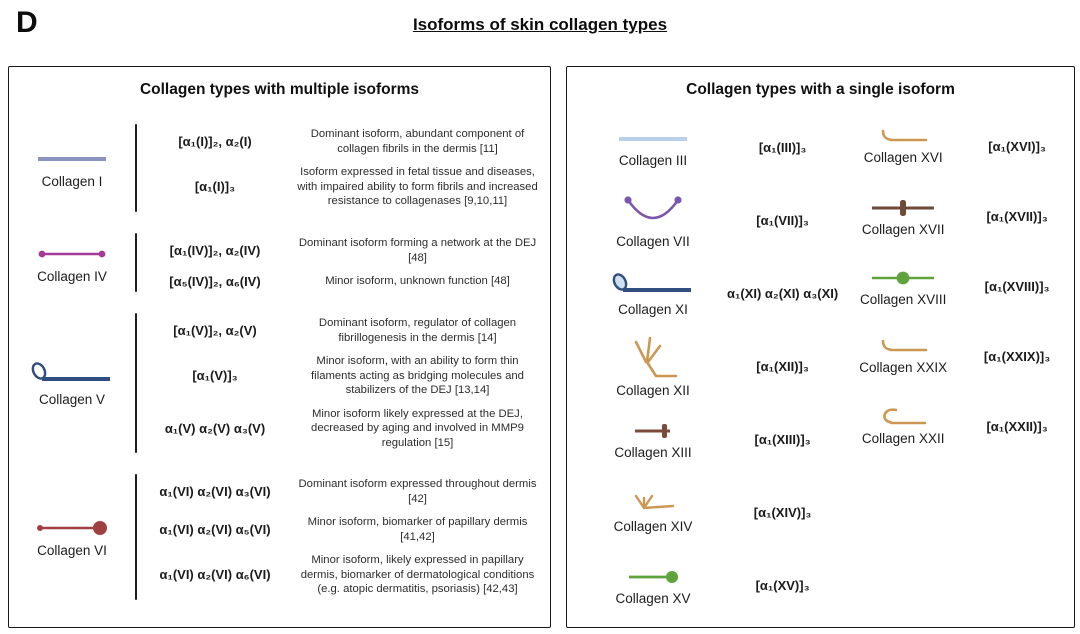 The height and width of the screenshot is (634, 1080). What do you see at coordinates (903, 438) in the screenshot?
I see `collagen-xxii-label: Collagen XXII` at bounding box center [903, 438].